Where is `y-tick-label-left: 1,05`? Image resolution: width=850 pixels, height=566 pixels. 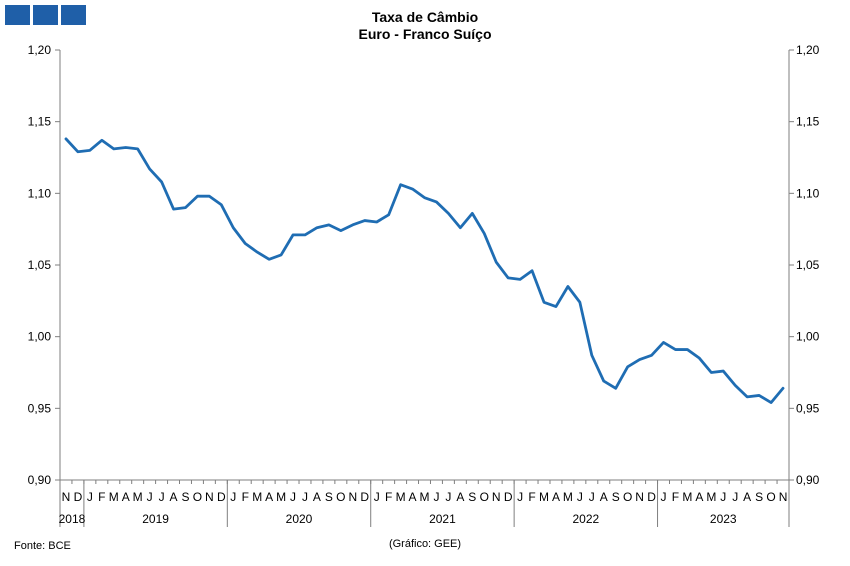 y-tick-label-left: 1,05 is located at coordinates (40, 265).